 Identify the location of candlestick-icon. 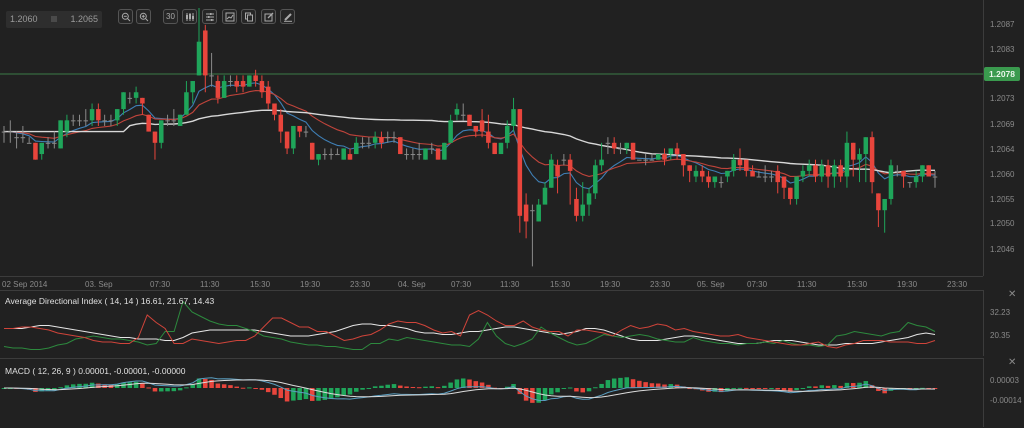
(189, 16).